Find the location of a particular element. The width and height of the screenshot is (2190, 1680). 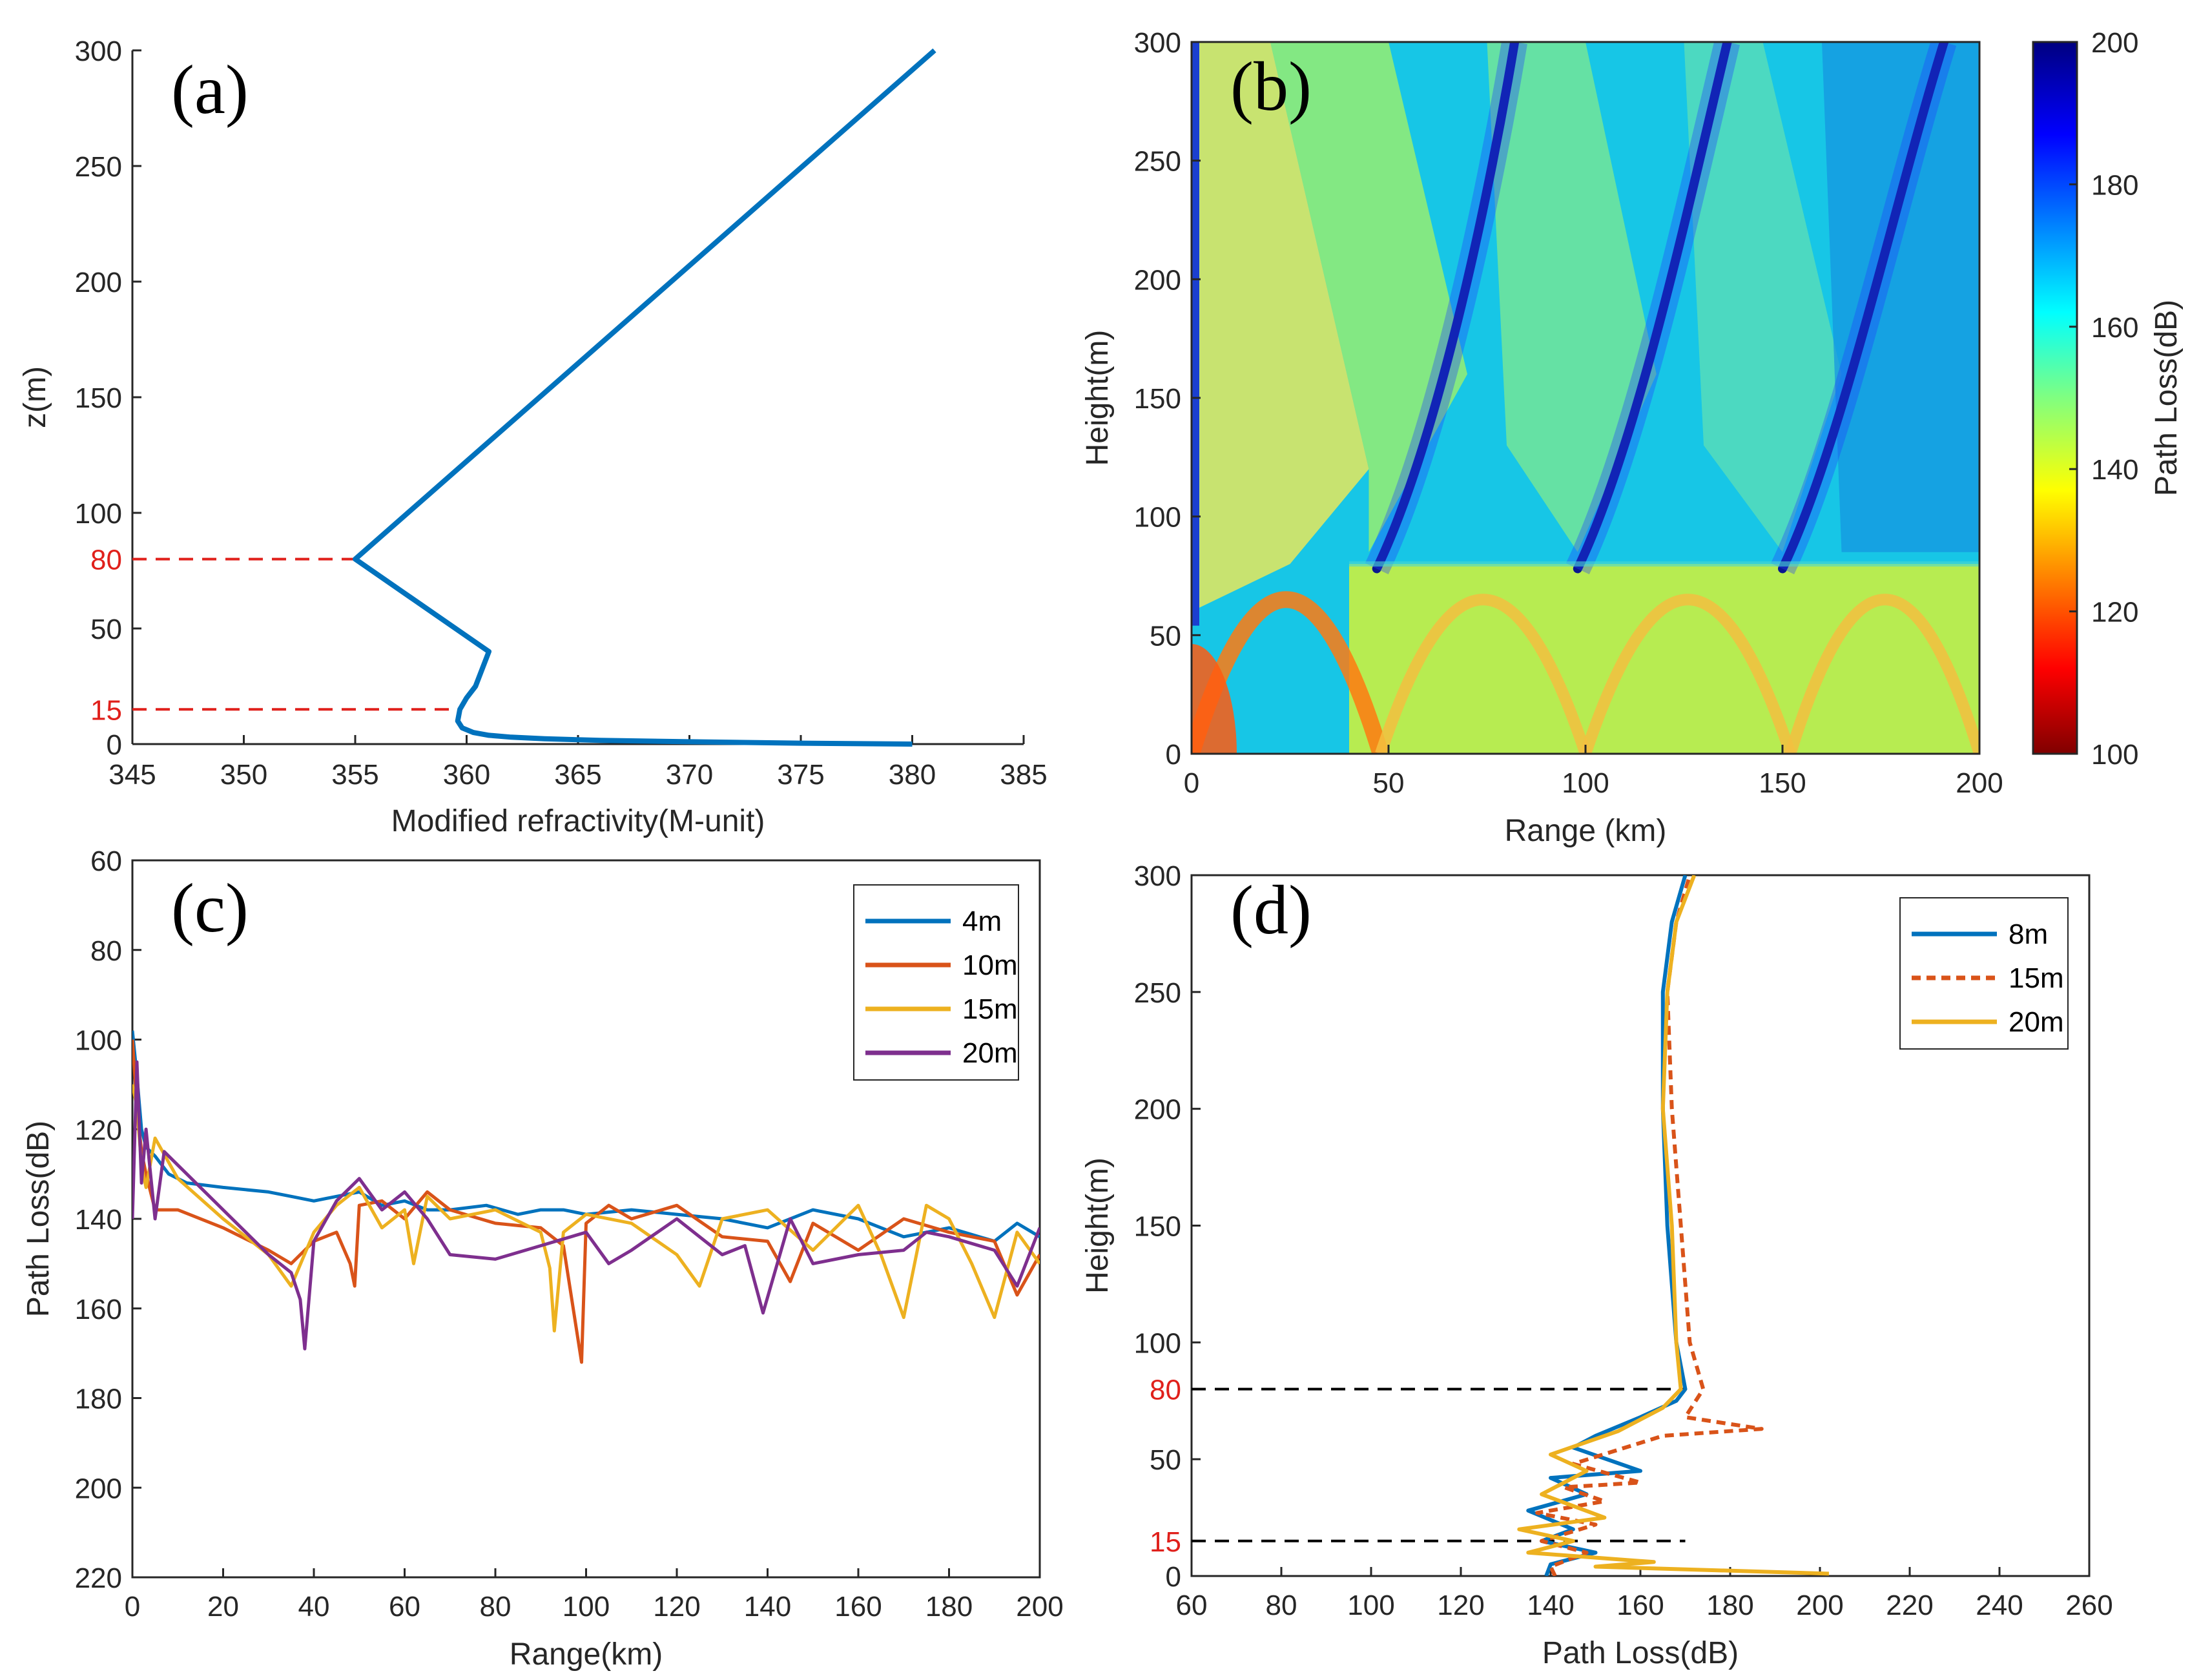

heatmap-duct is located at coordinates (1664, 659).